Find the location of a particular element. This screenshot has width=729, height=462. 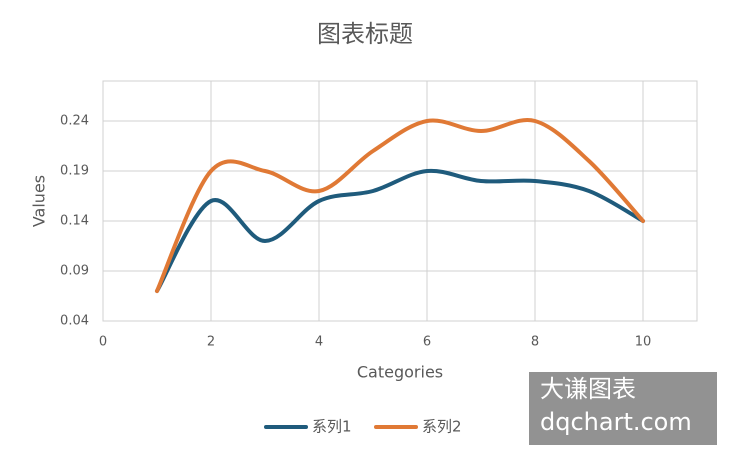

watermark-box is located at coordinates (623, 408).